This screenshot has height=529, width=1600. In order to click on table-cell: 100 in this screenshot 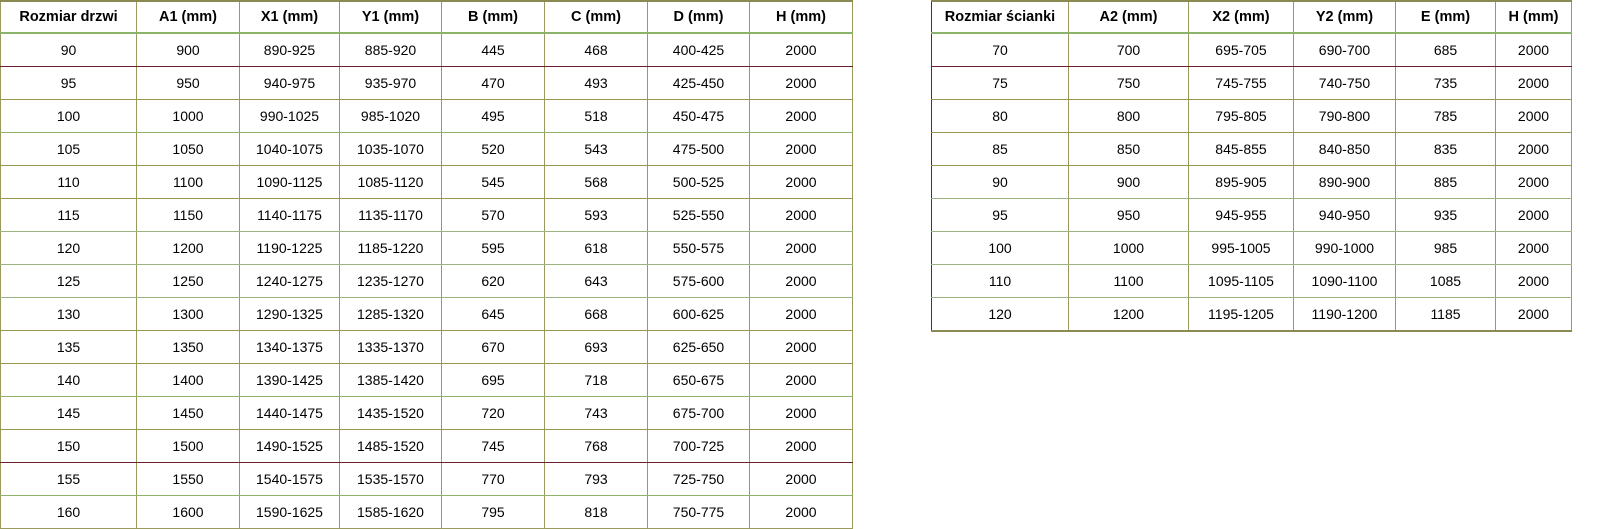, I will do `click(1000, 248)`.